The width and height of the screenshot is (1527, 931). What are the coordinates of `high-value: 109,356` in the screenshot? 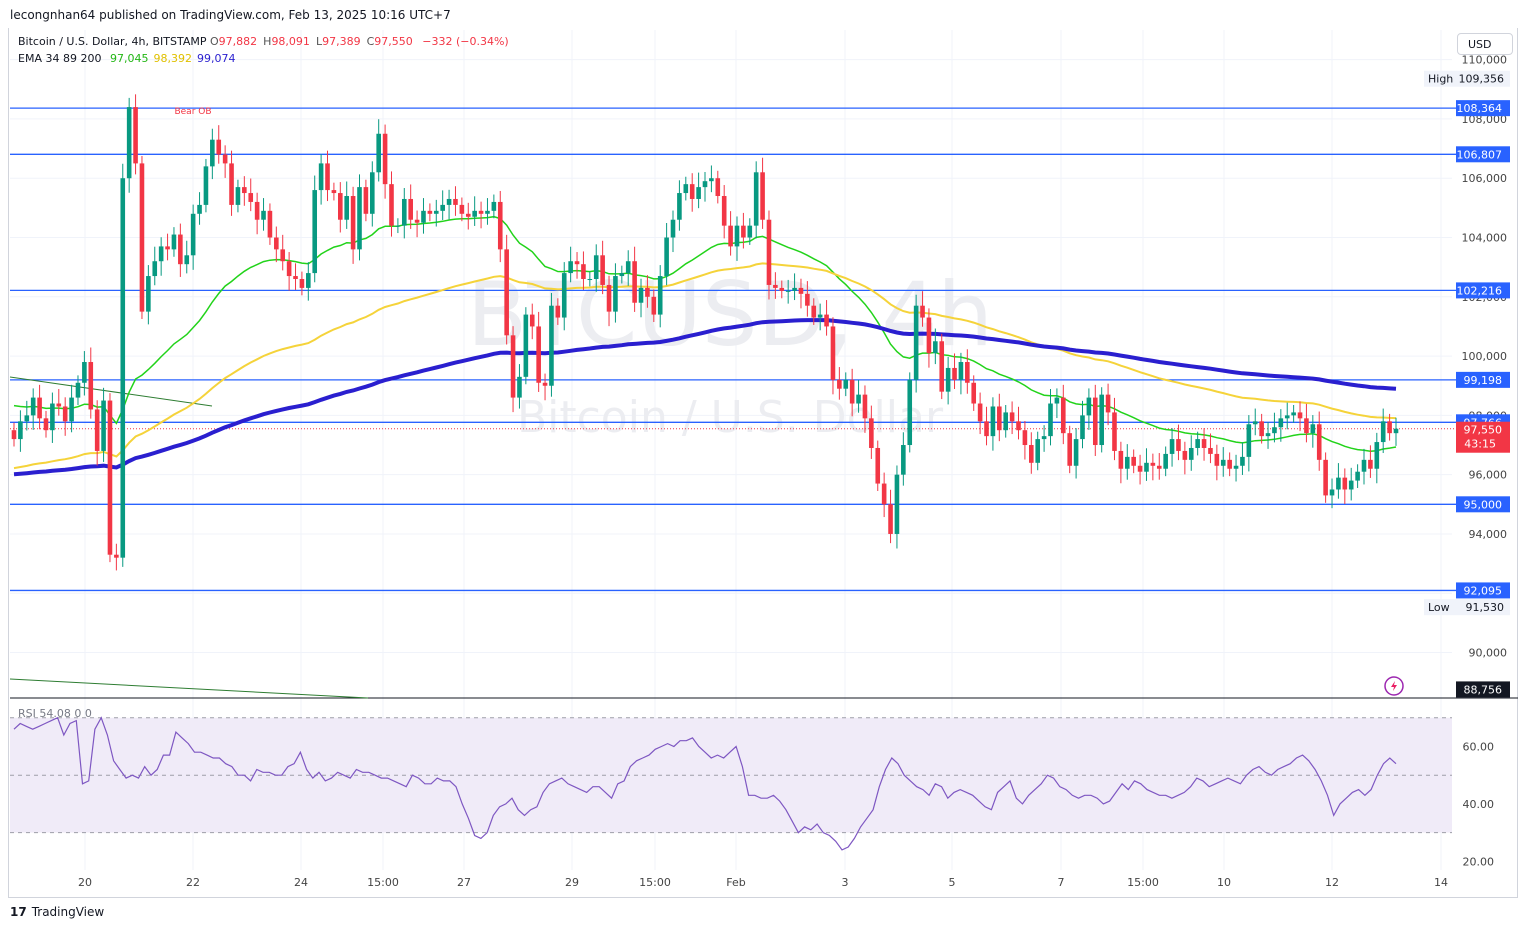 It's located at (1482, 79).